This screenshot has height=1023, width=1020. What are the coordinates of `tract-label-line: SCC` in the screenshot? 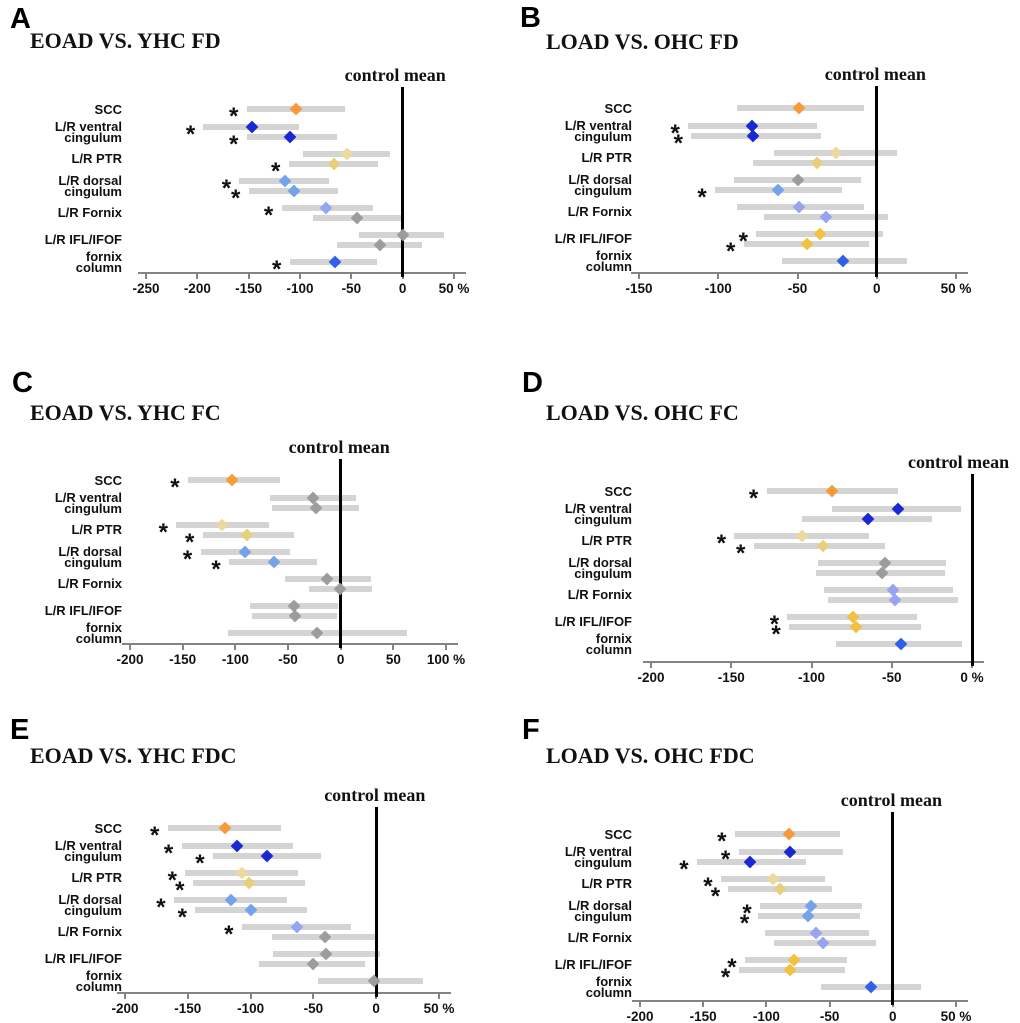 It's located at (108, 828).